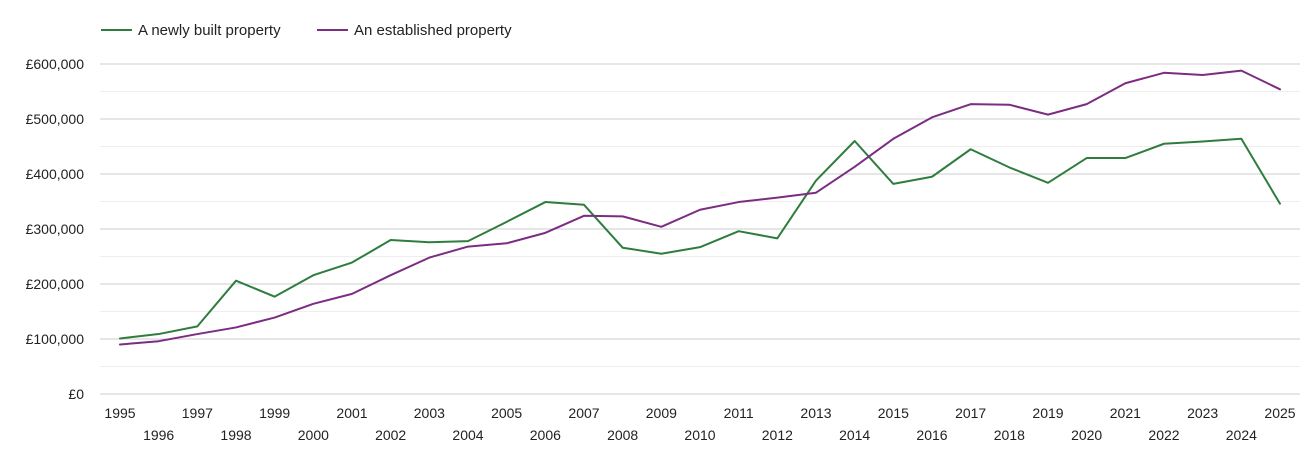  Describe the element at coordinates (545, 435) in the screenshot. I see `x-tick-label: 2006` at that location.